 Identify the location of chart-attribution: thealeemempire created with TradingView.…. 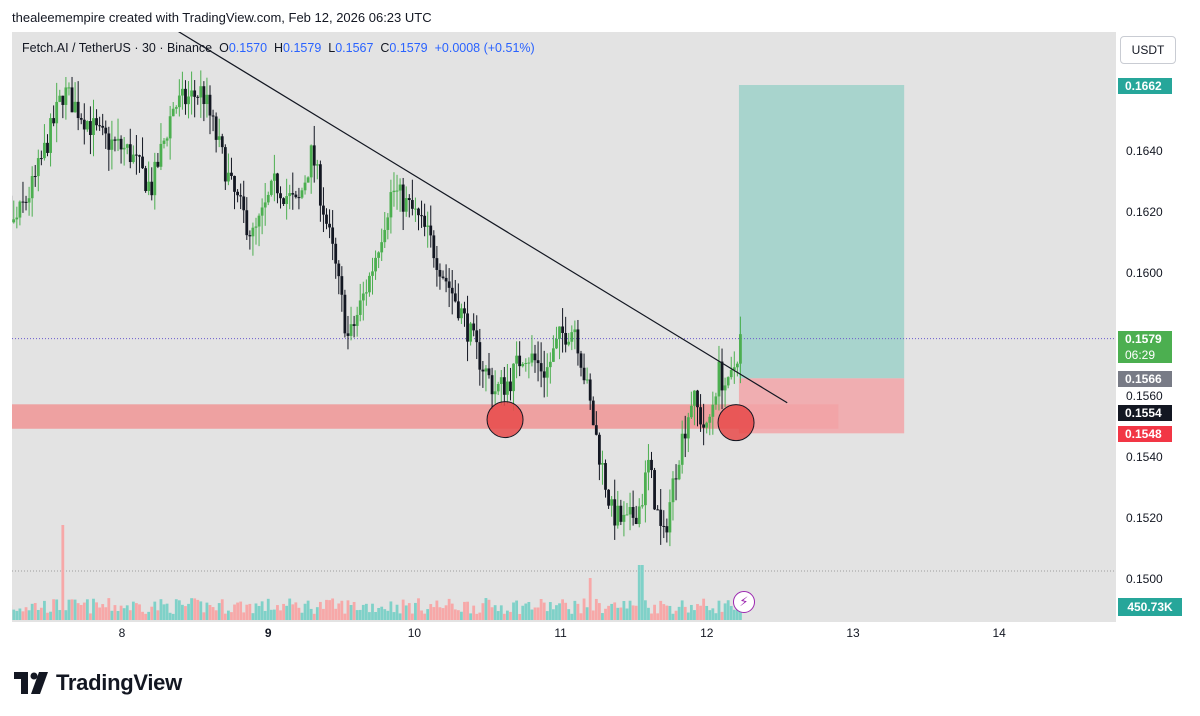
(222, 17).